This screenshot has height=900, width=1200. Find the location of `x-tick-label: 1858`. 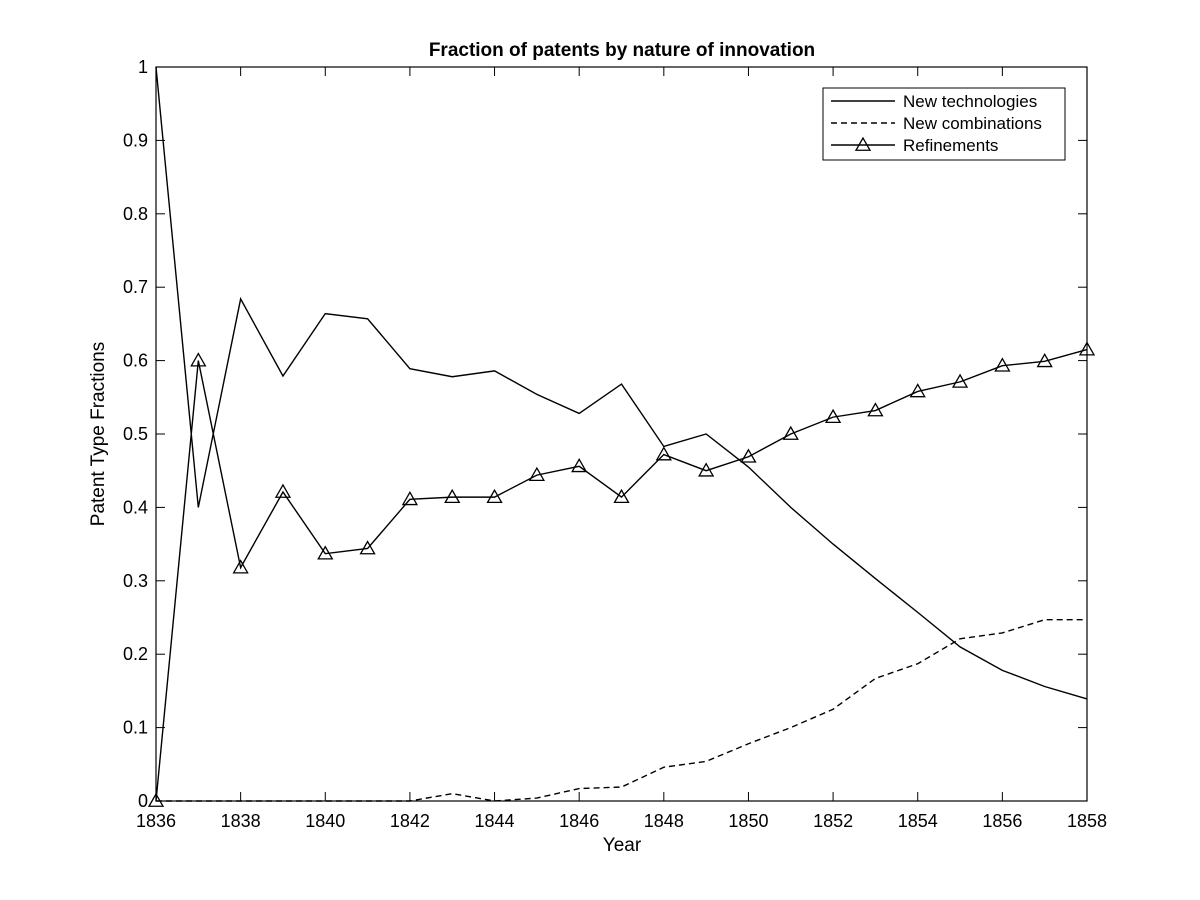

x-tick-label: 1858 is located at coordinates (1087, 821).